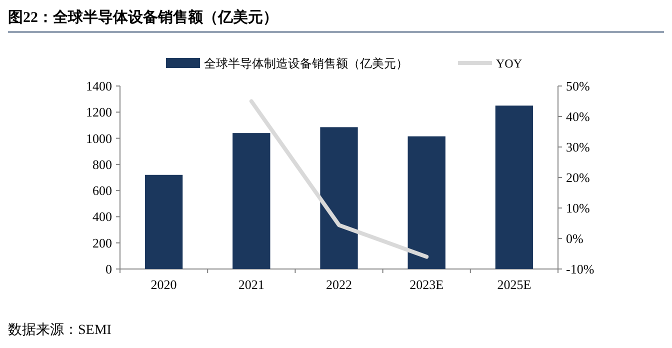 The width and height of the screenshot is (672, 348). Describe the element at coordinates (251, 284) in the screenshot. I see `x-tick-label: 2021` at that location.